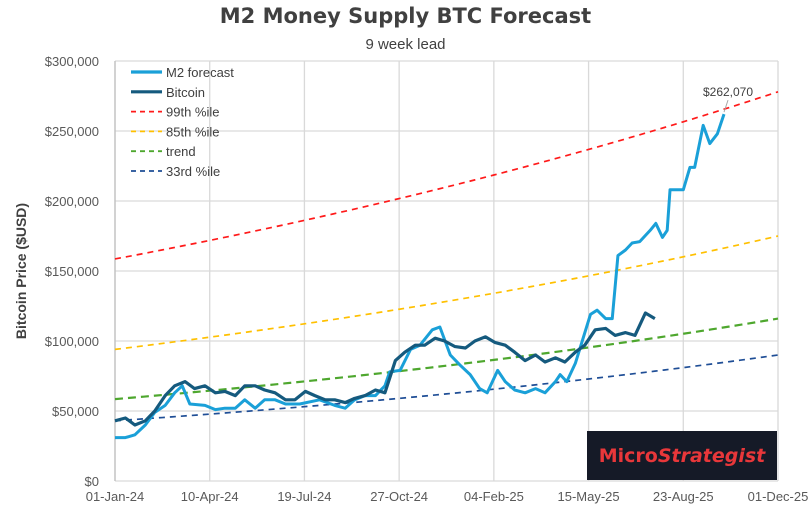 This screenshot has width=811, height=522. Describe the element at coordinates (304, 496) in the screenshot. I see `x-tick-label: 19-Jul-24` at that location.